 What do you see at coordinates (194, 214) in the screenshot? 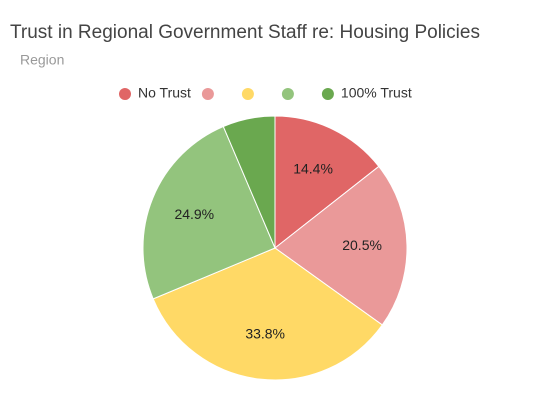
I see `data-label: 24.9%` at bounding box center [194, 214].